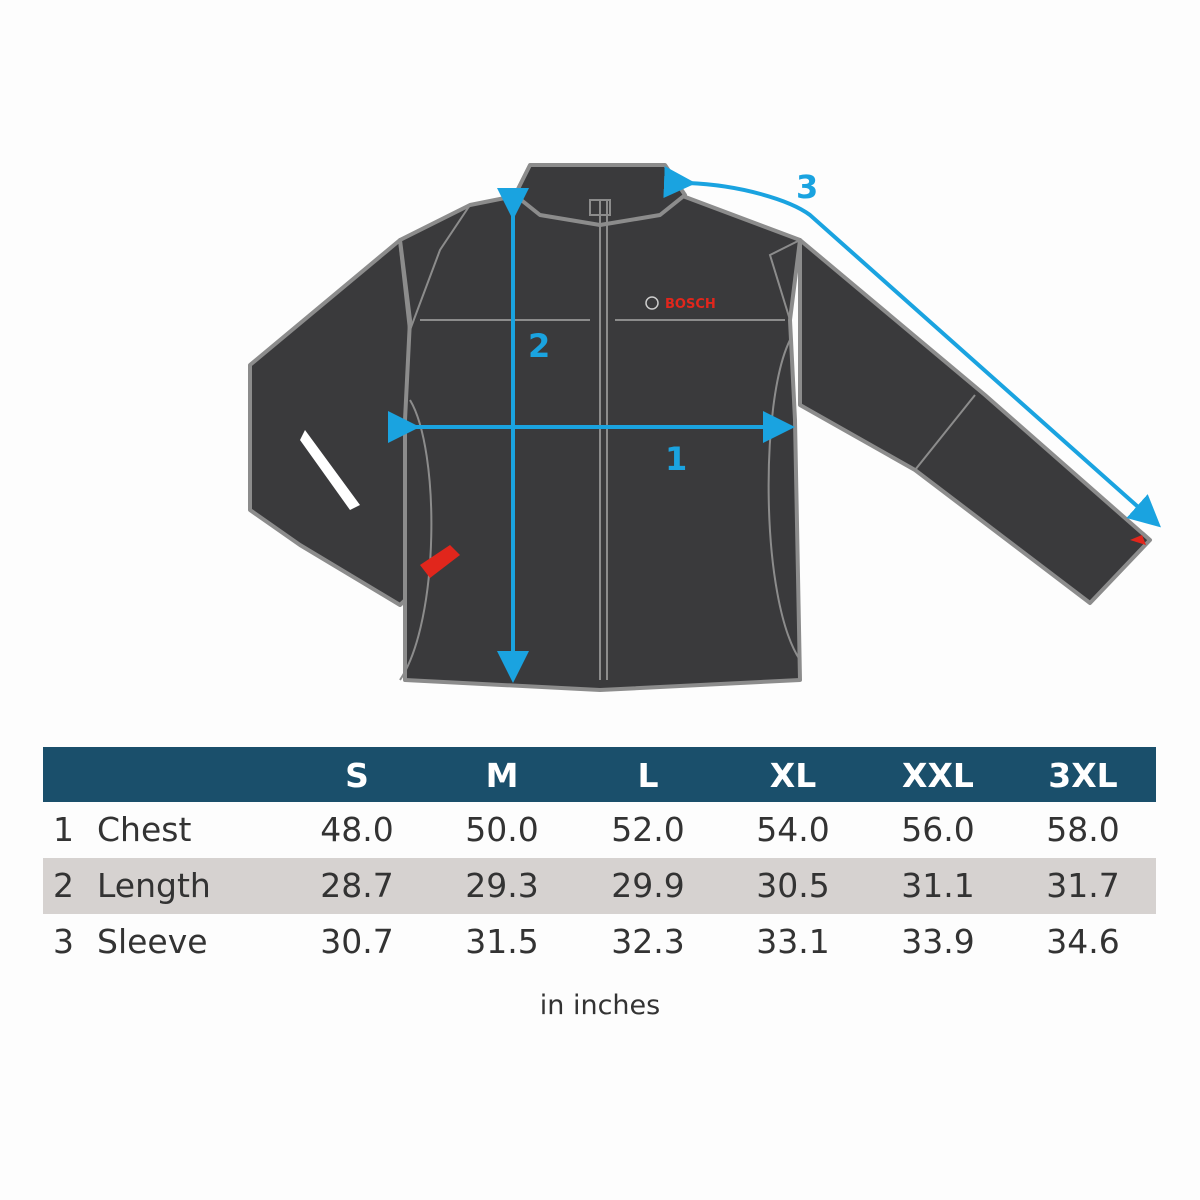 The image size is (1200, 1200). Describe the element at coordinates (807, 187) in the screenshot. I see `sleeve-marker: 3` at that location.